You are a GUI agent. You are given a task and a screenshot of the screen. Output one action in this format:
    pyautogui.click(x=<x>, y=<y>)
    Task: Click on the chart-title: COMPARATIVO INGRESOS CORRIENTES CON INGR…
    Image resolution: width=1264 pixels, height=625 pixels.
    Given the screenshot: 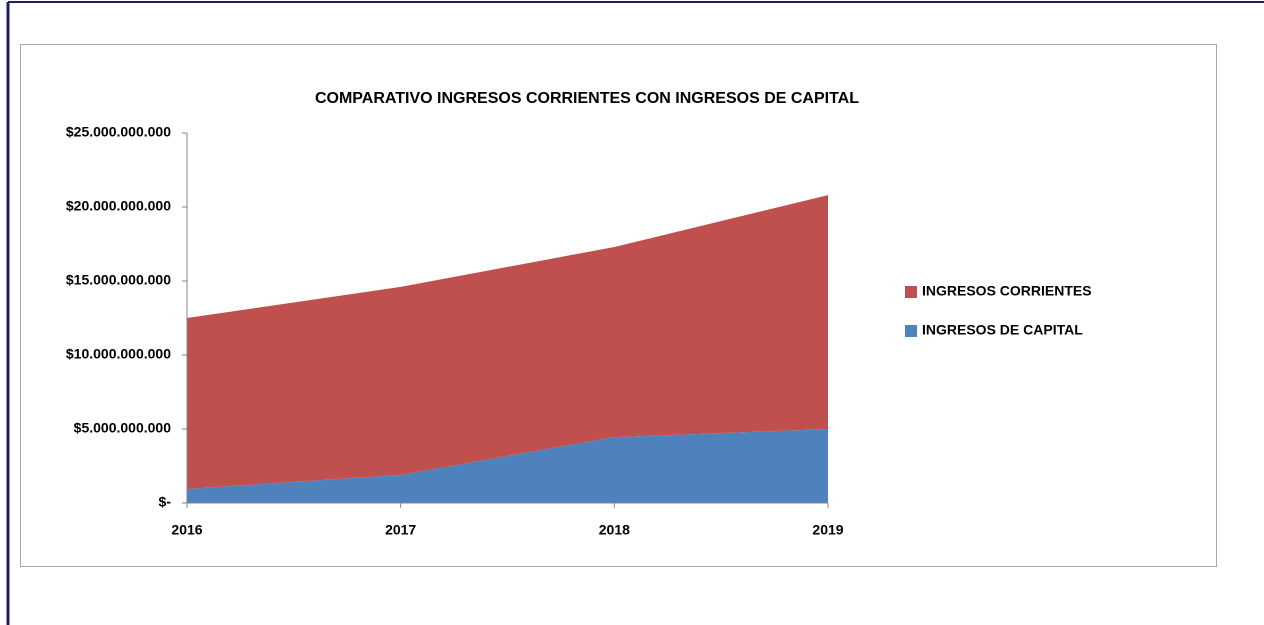 What is the action you would take?
    pyautogui.click(x=587, y=98)
    